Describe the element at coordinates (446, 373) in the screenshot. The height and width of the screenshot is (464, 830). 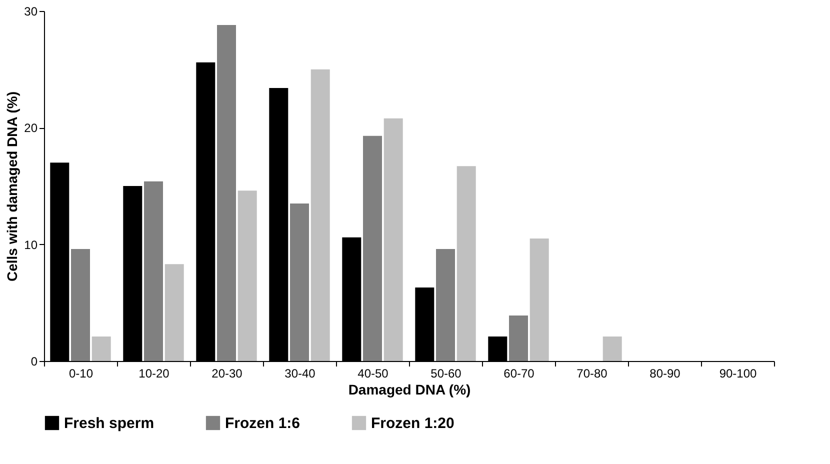
I see `x-tick-label: 50-60` at that location.